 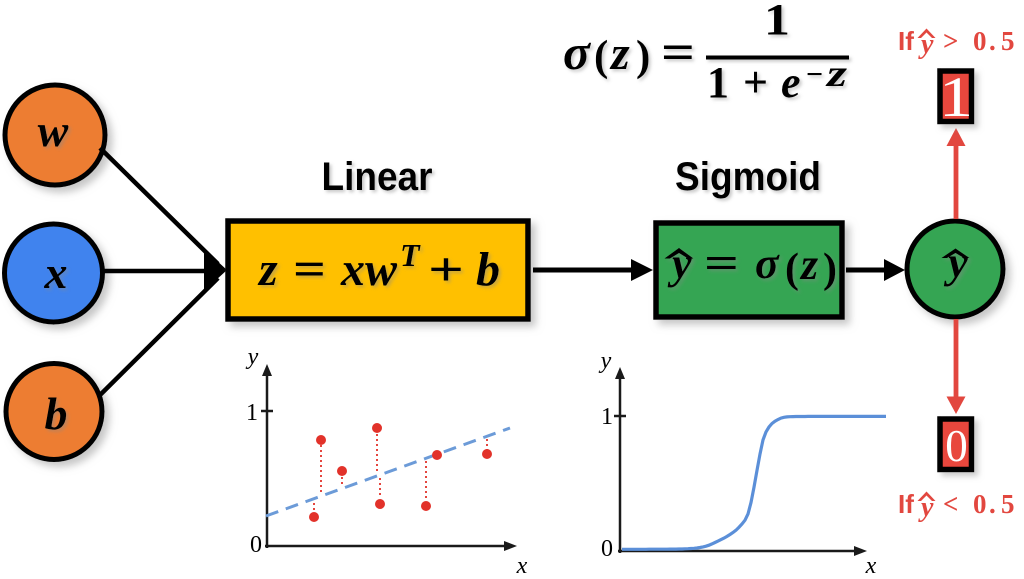 What do you see at coordinates (377, 177) in the screenshot?
I see `svg-text: Linear` at bounding box center [377, 177].